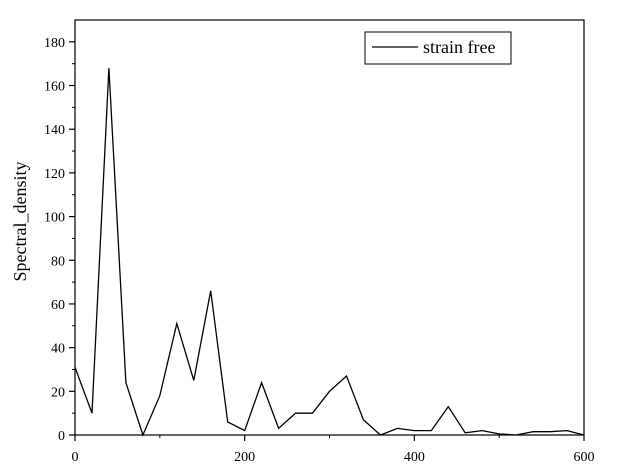 Image resolution: width=624 pixels, height=476 pixels. What do you see at coordinates (333, 450) in the screenshot?
I see `x-axis-ticks: 0 200 400 600` at bounding box center [333, 450].